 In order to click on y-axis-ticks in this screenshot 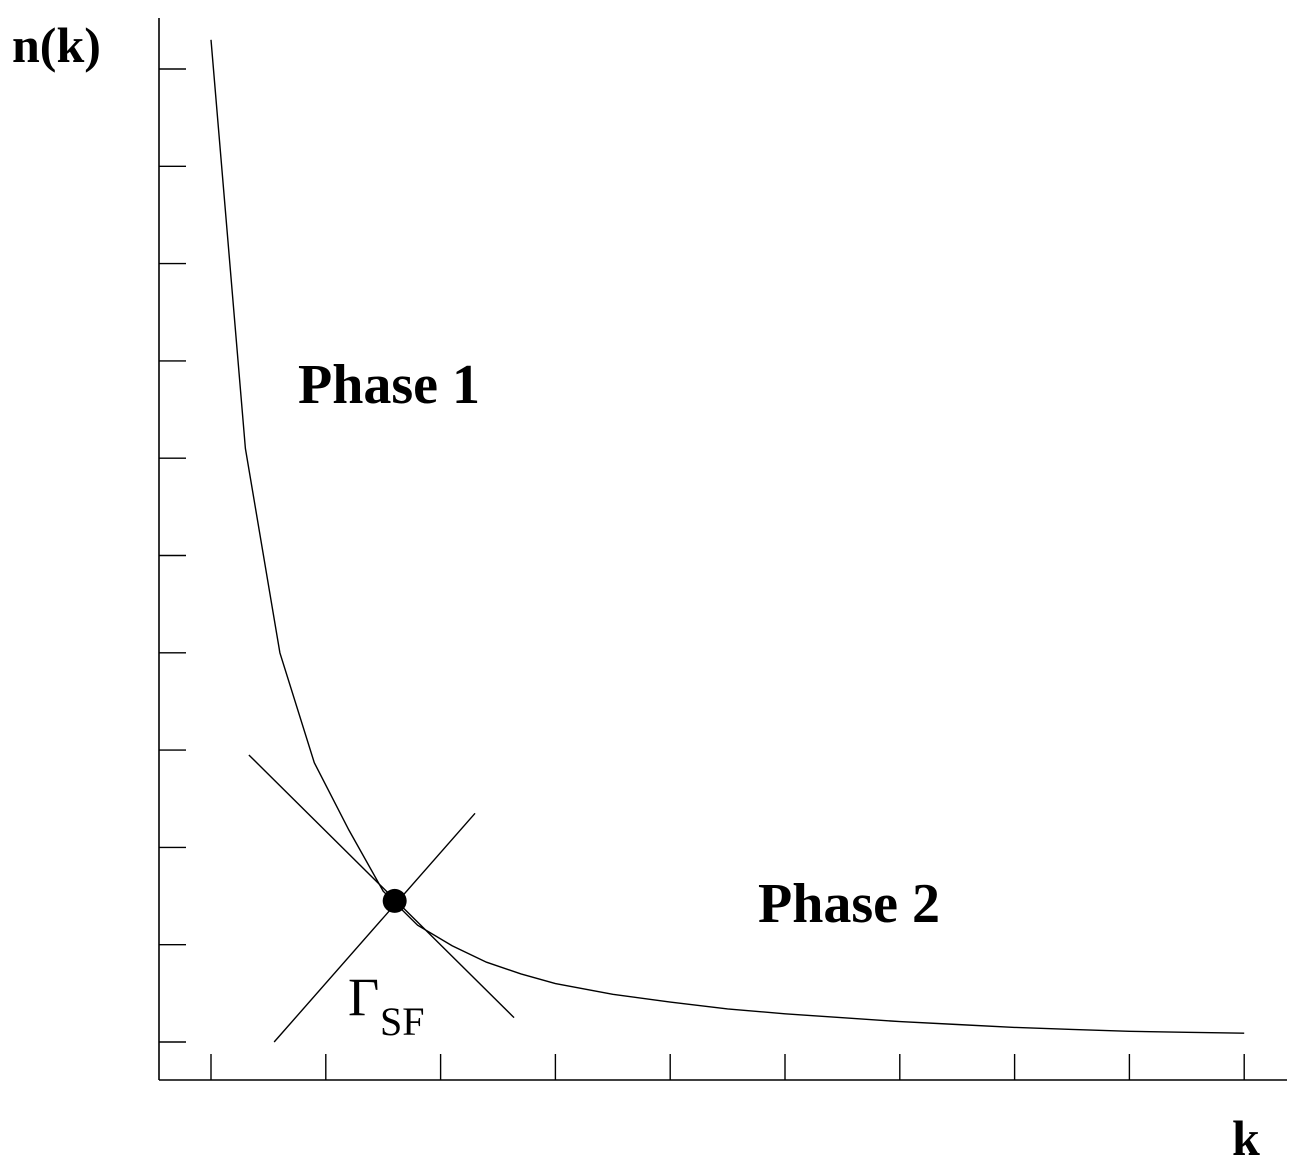, I will do `click(172, 555)`.